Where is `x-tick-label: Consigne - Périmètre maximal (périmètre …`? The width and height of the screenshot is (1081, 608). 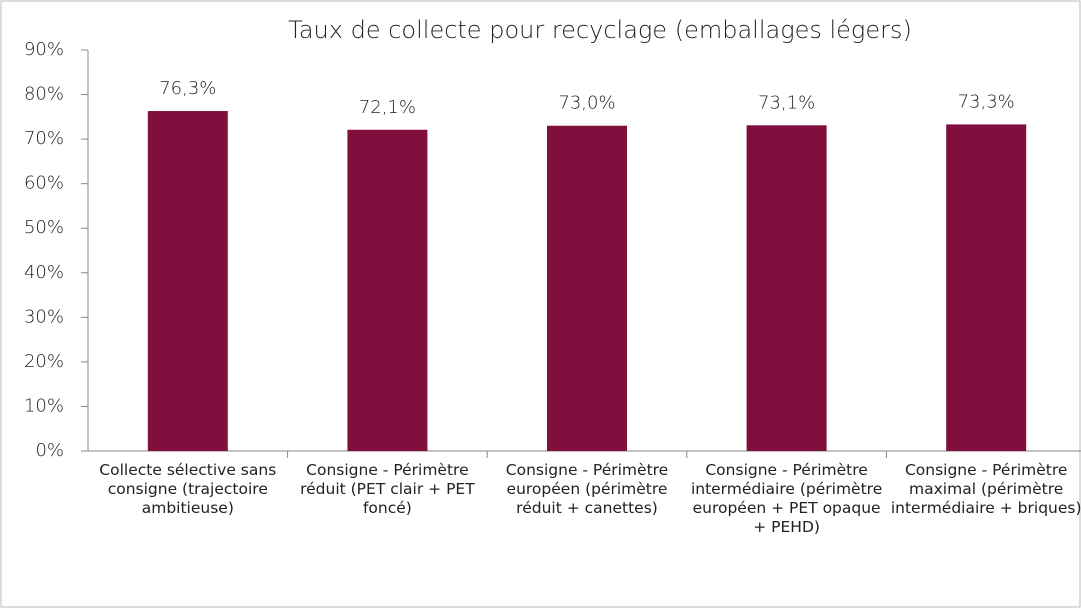
x-tick-label: Consigne - Périmètre maximal (périmètre … is located at coordinates (985, 489).